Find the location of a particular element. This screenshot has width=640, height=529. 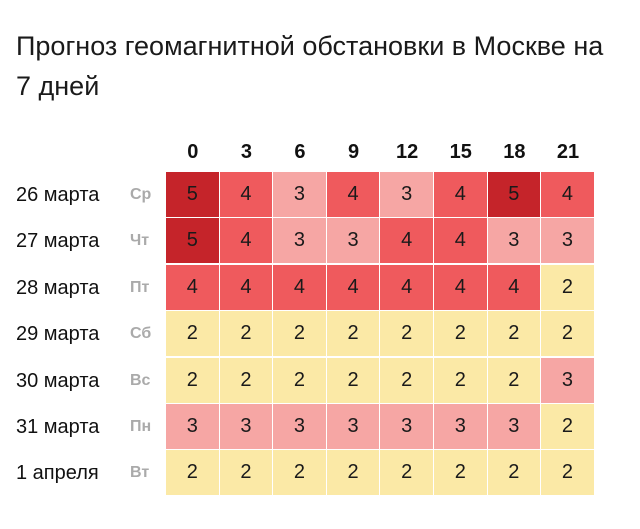

hour-header-15: 15 is located at coordinates (460, 152).